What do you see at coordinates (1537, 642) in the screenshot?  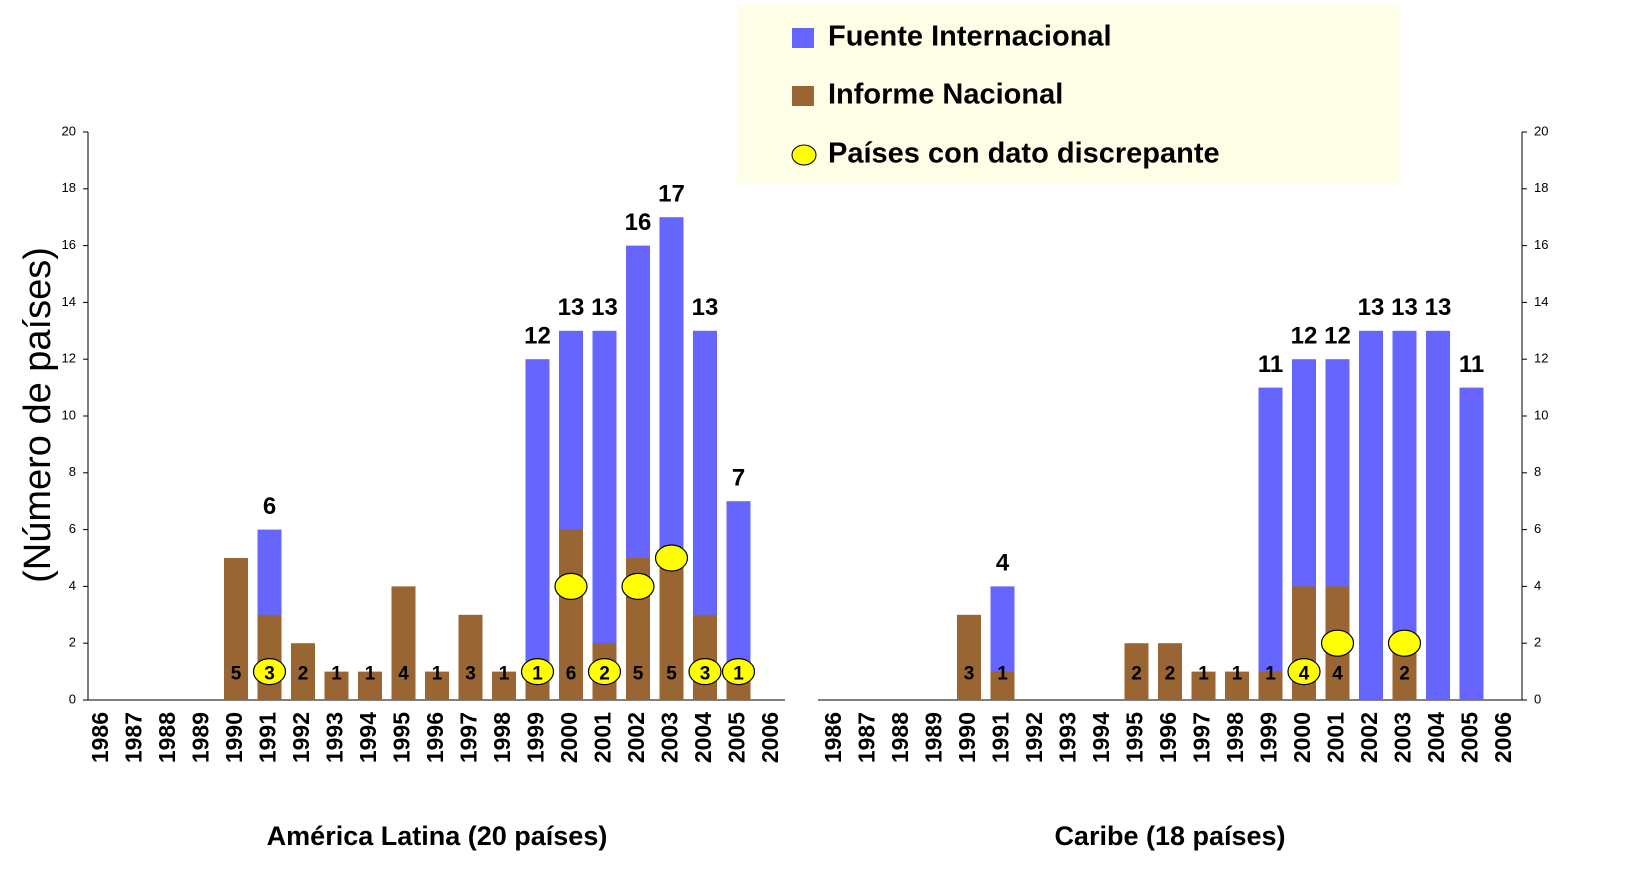 I see `y2-tick-label: 2` at bounding box center [1537, 642].